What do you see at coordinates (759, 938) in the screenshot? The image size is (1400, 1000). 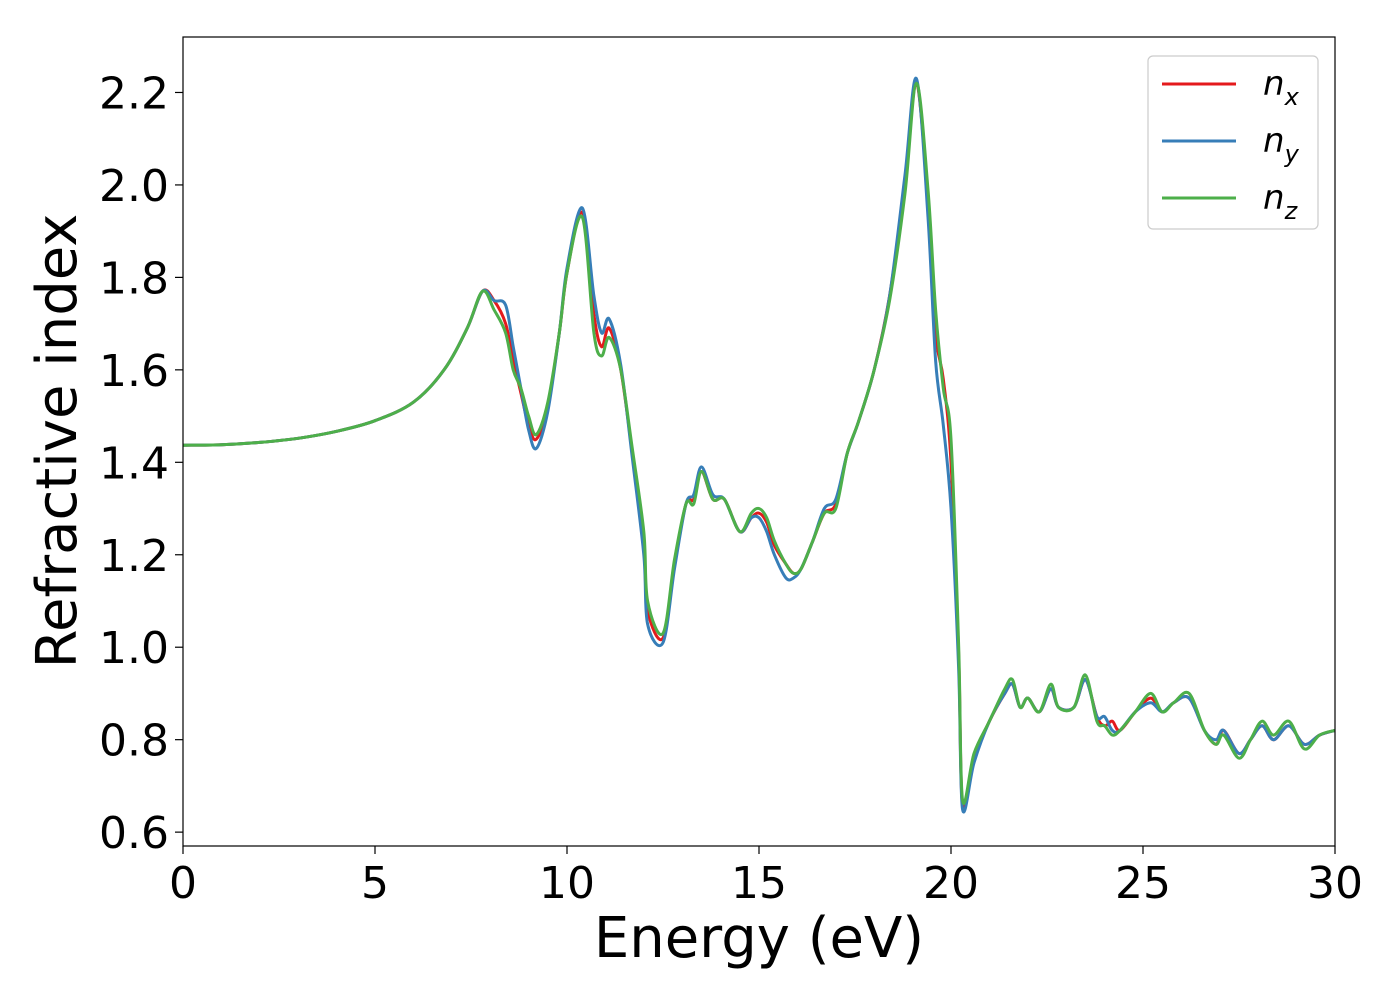 I see `x-axis-label: Energy (eV)` at bounding box center [759, 938].